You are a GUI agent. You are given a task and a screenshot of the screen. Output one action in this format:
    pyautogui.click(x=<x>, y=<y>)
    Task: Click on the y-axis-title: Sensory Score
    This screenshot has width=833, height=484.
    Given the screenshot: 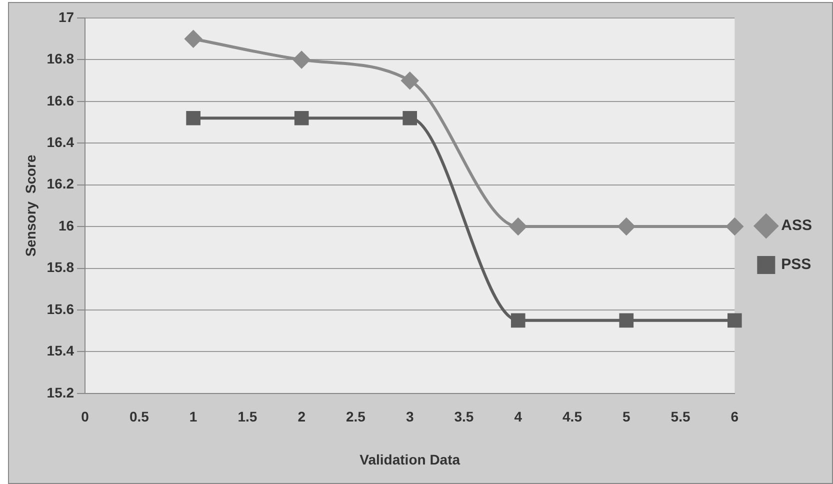 What is the action you would take?
    pyautogui.click(x=30, y=205)
    